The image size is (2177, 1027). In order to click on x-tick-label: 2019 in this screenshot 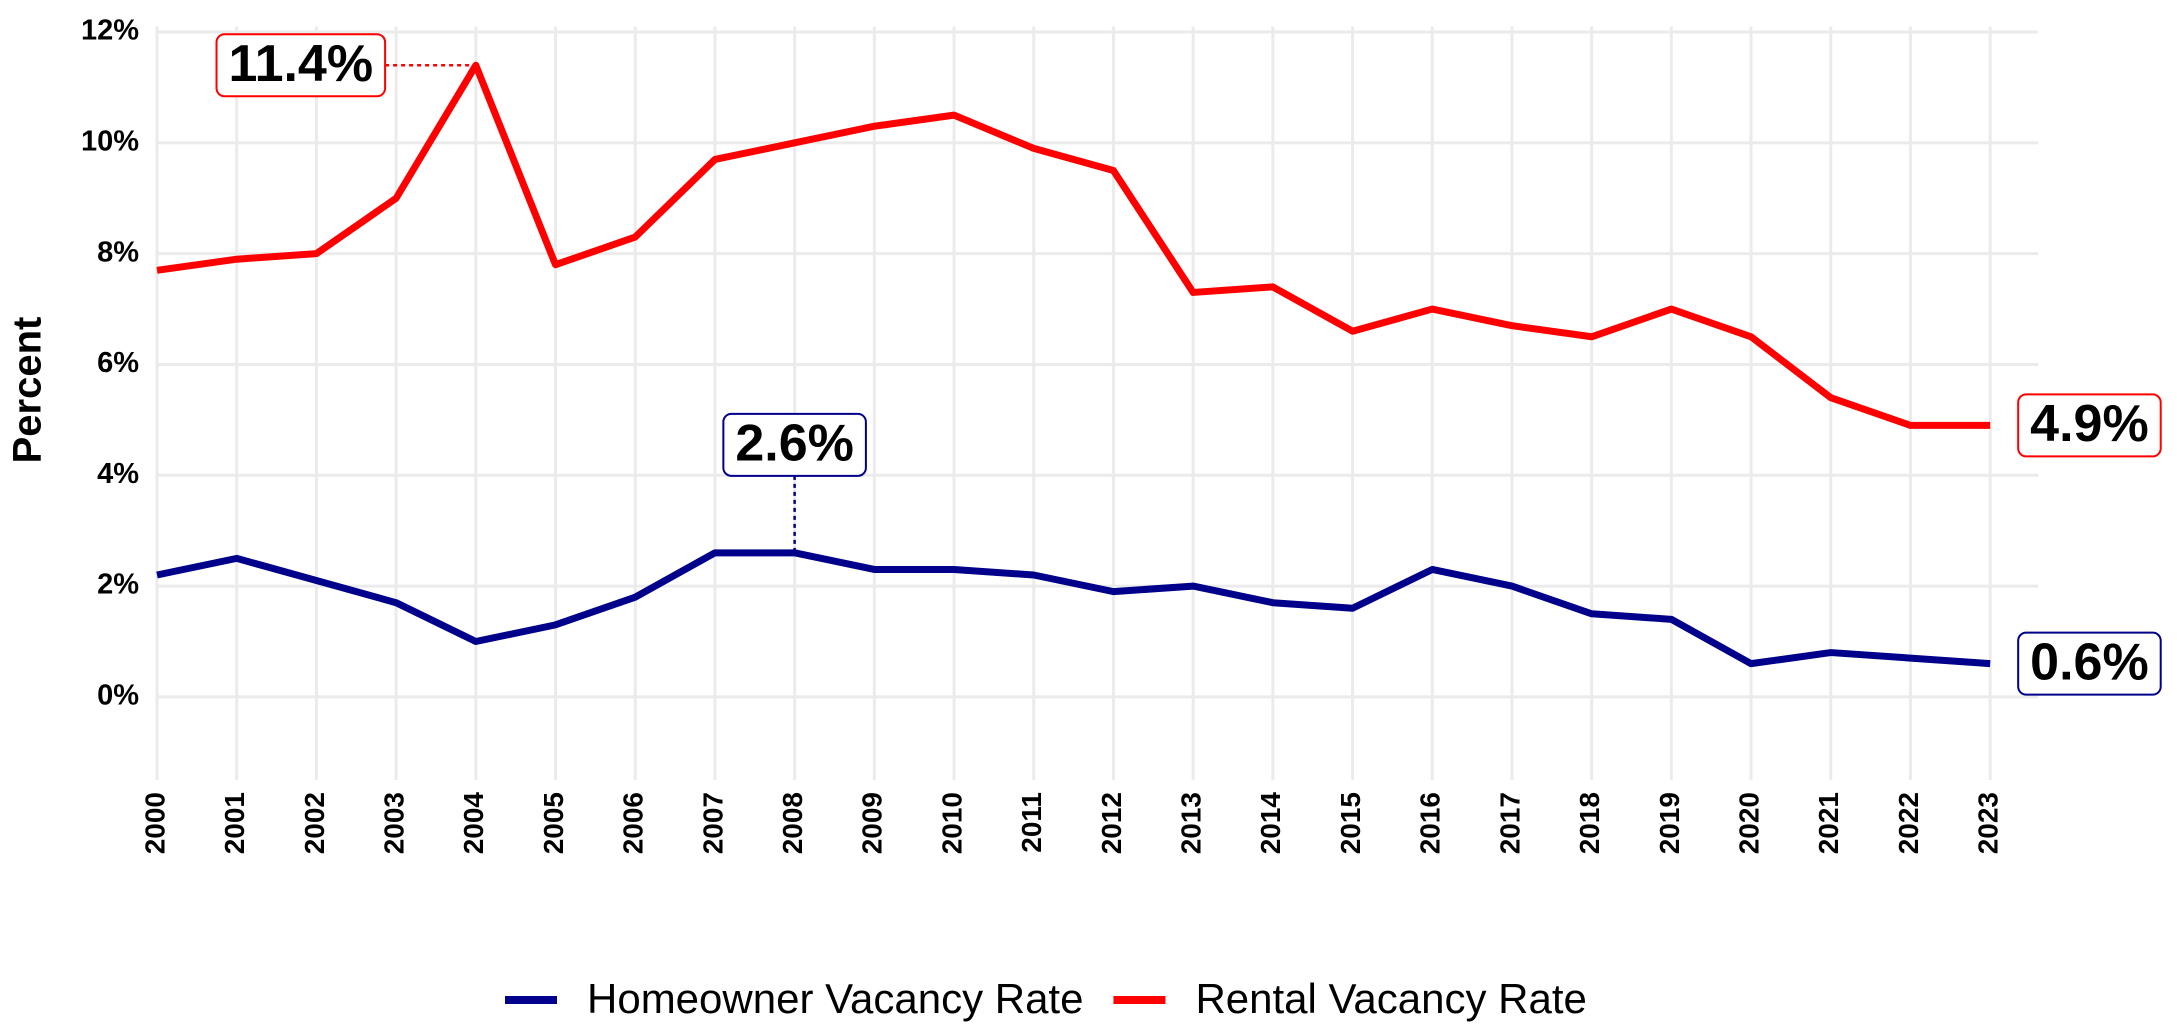, I will do `click(1669, 823)`.